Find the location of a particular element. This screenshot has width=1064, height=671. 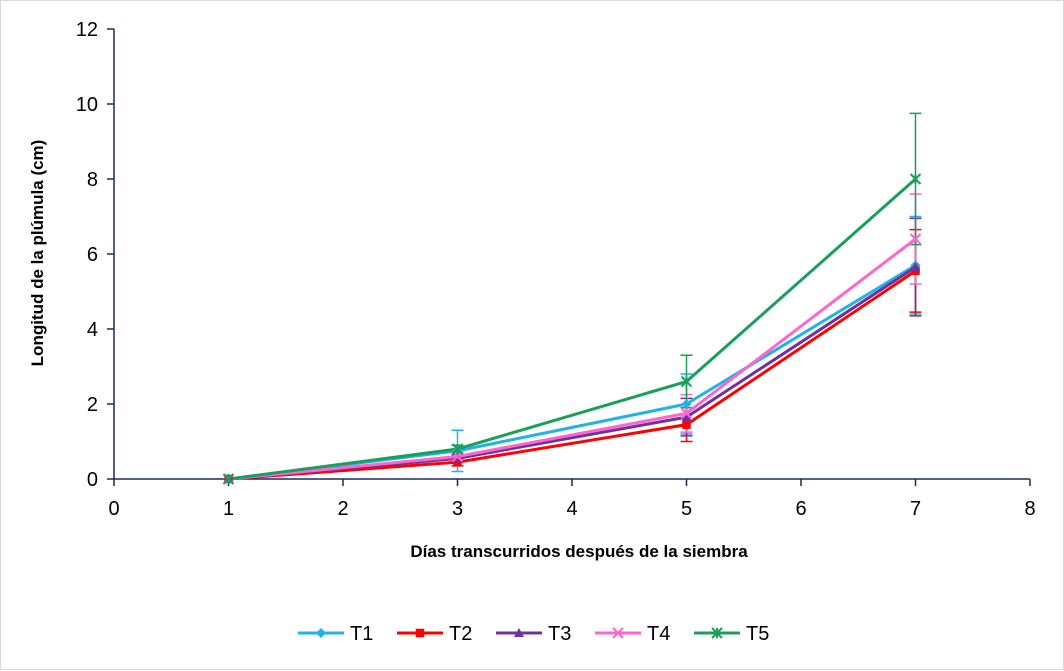

x-tick-label: 6 is located at coordinates (800, 509).